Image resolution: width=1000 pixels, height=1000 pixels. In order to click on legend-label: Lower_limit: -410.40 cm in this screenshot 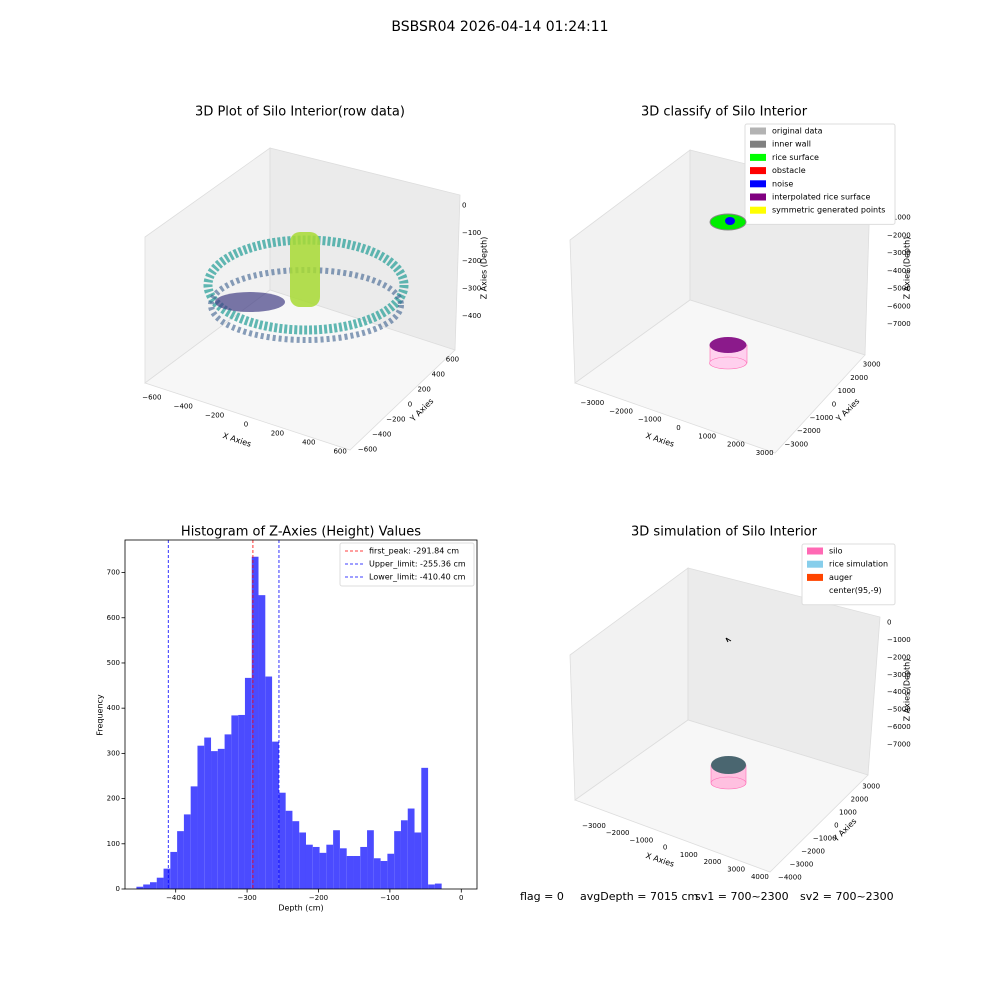, I will do `click(417, 577)`.